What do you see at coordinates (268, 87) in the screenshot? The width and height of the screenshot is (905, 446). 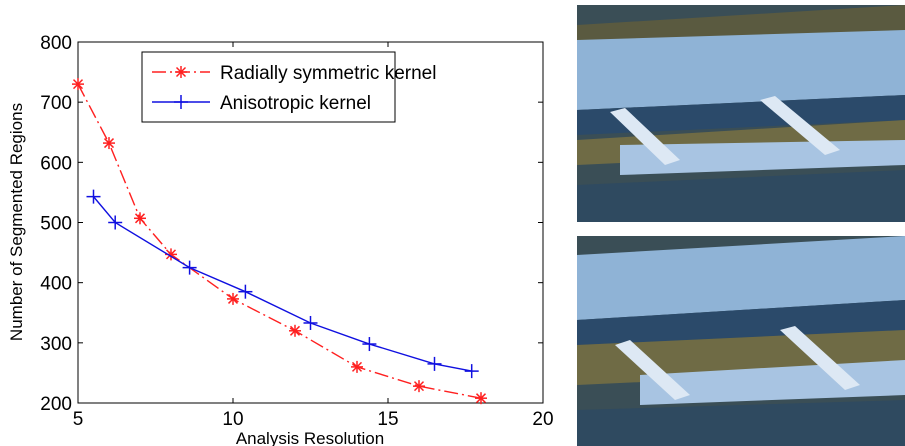 I see `legend-box` at bounding box center [268, 87].